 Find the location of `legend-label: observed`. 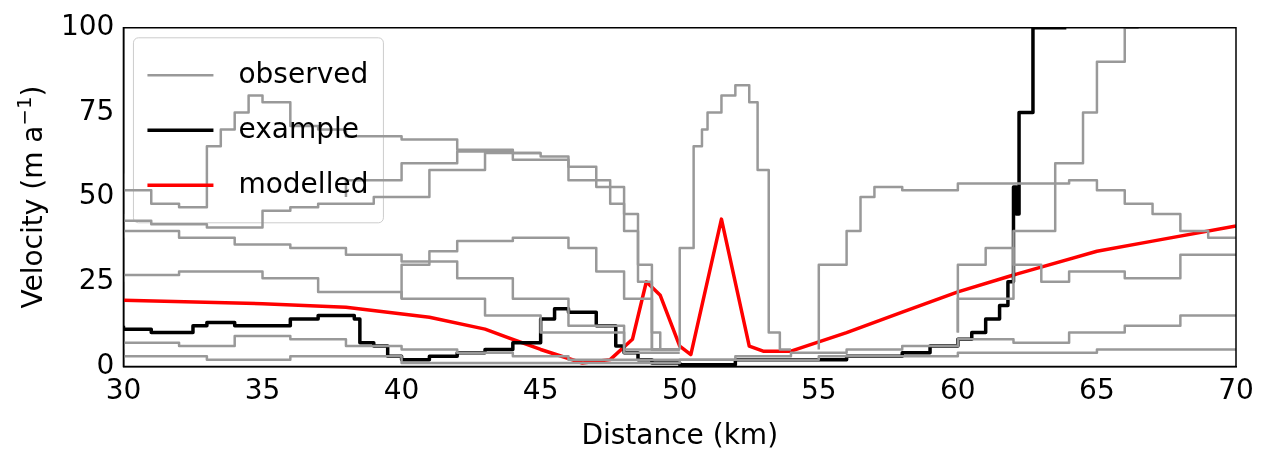

legend-label: observed is located at coordinates (303, 73).